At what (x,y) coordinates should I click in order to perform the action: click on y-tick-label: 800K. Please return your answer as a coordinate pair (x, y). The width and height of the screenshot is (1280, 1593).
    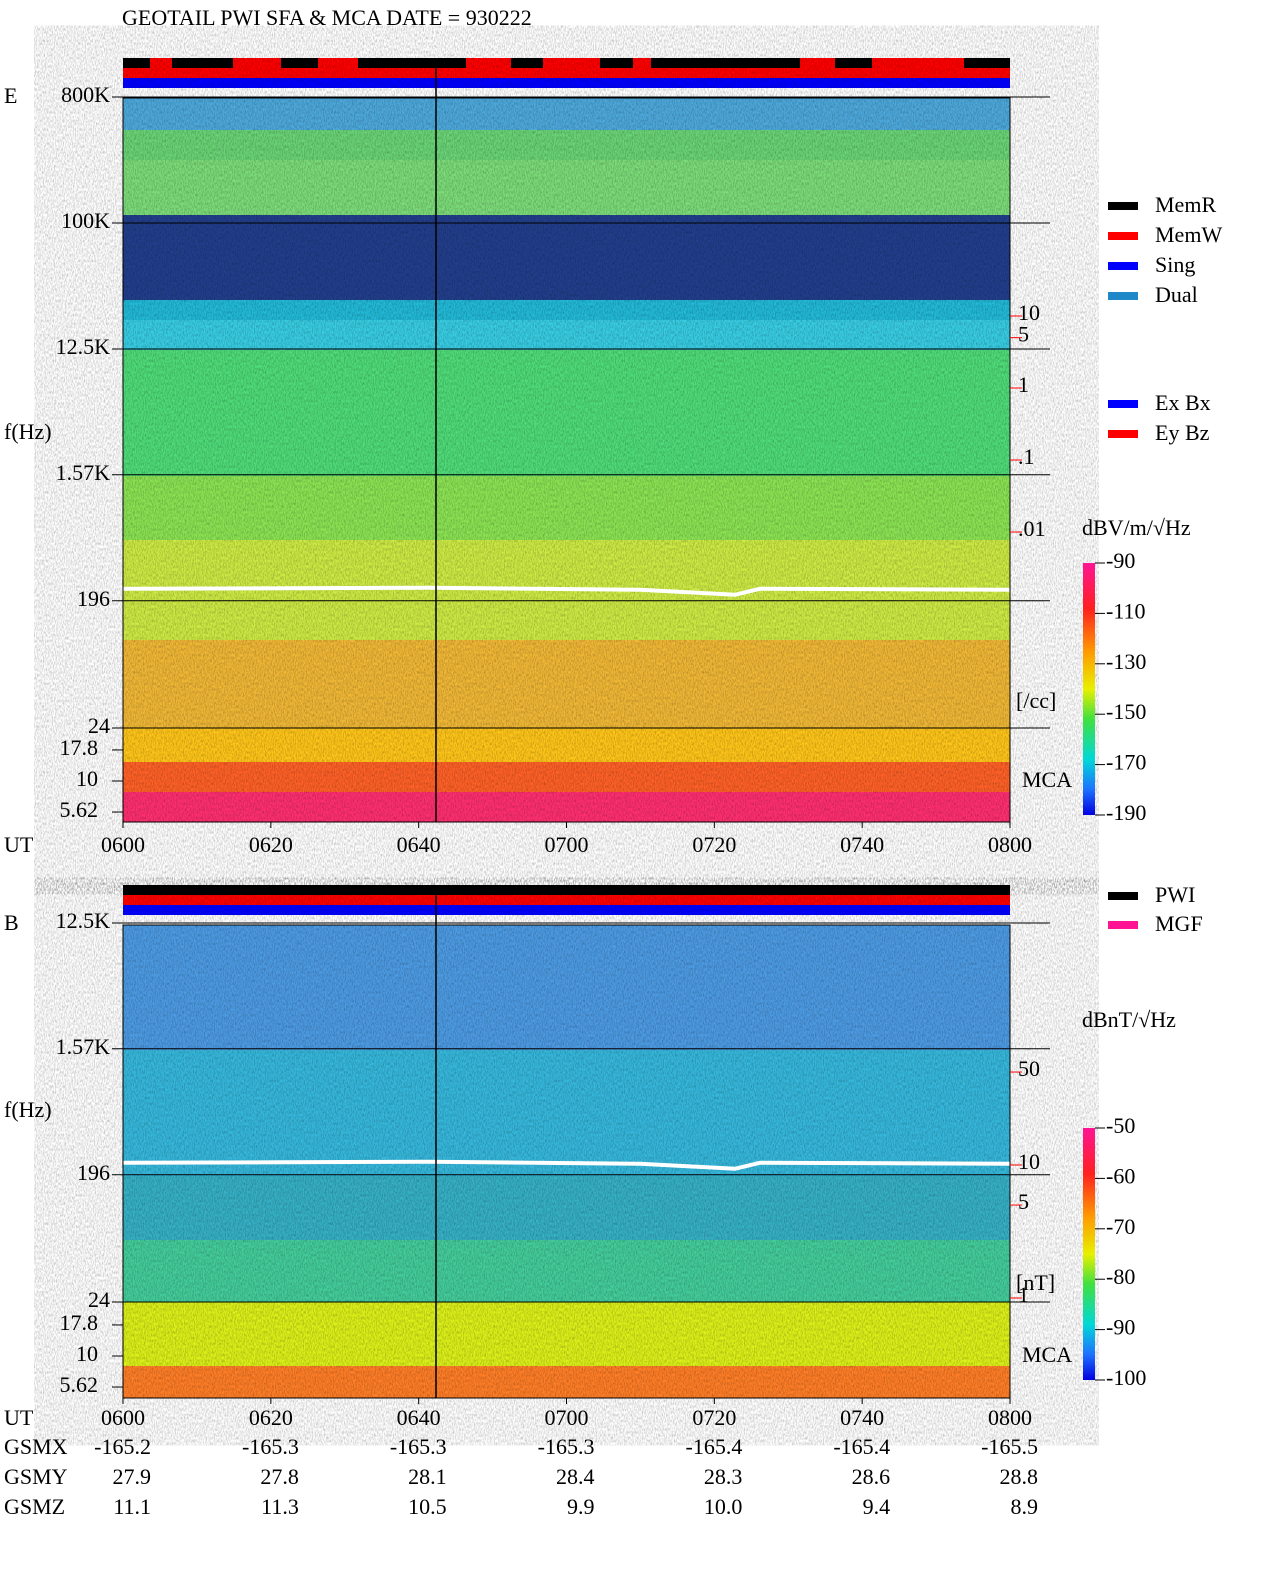
    Looking at the image, I should click on (85, 94).